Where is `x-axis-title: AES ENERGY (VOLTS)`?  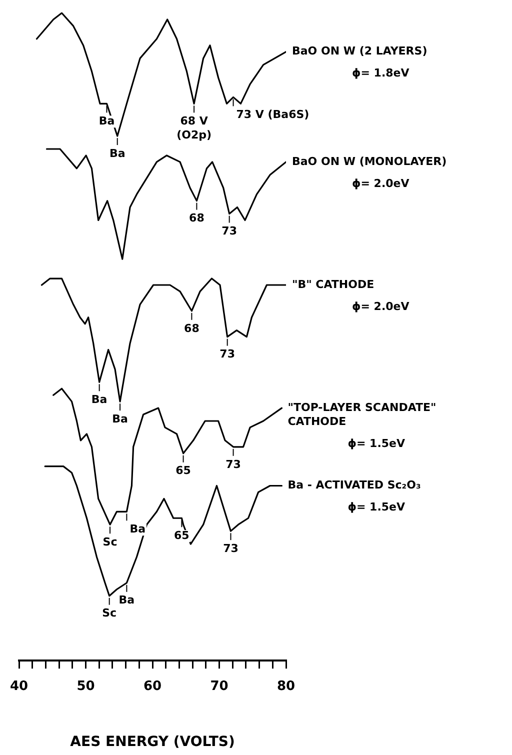
x-axis-title: AES ENERGY (VOLTS) is located at coordinates (152, 742).